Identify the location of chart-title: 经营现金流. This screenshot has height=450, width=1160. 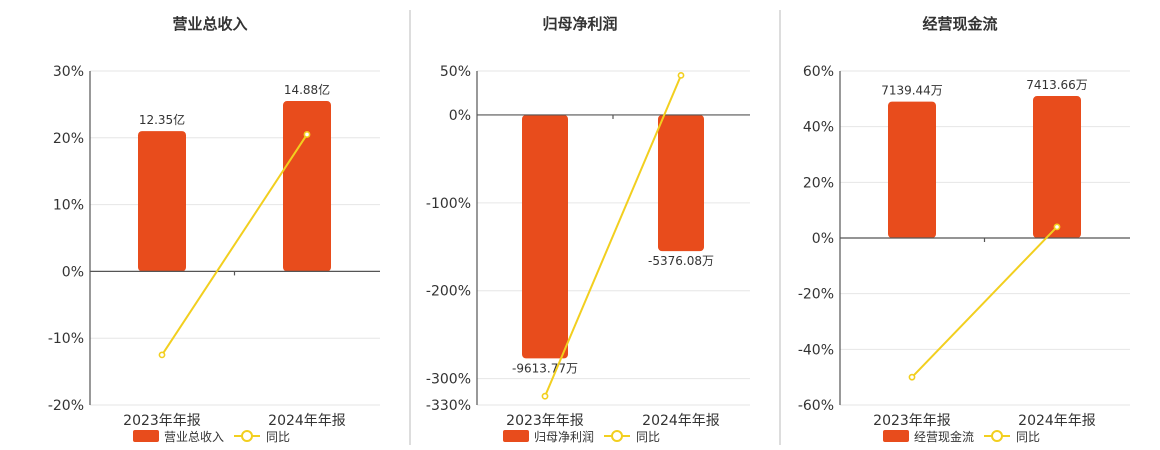
(959, 24).